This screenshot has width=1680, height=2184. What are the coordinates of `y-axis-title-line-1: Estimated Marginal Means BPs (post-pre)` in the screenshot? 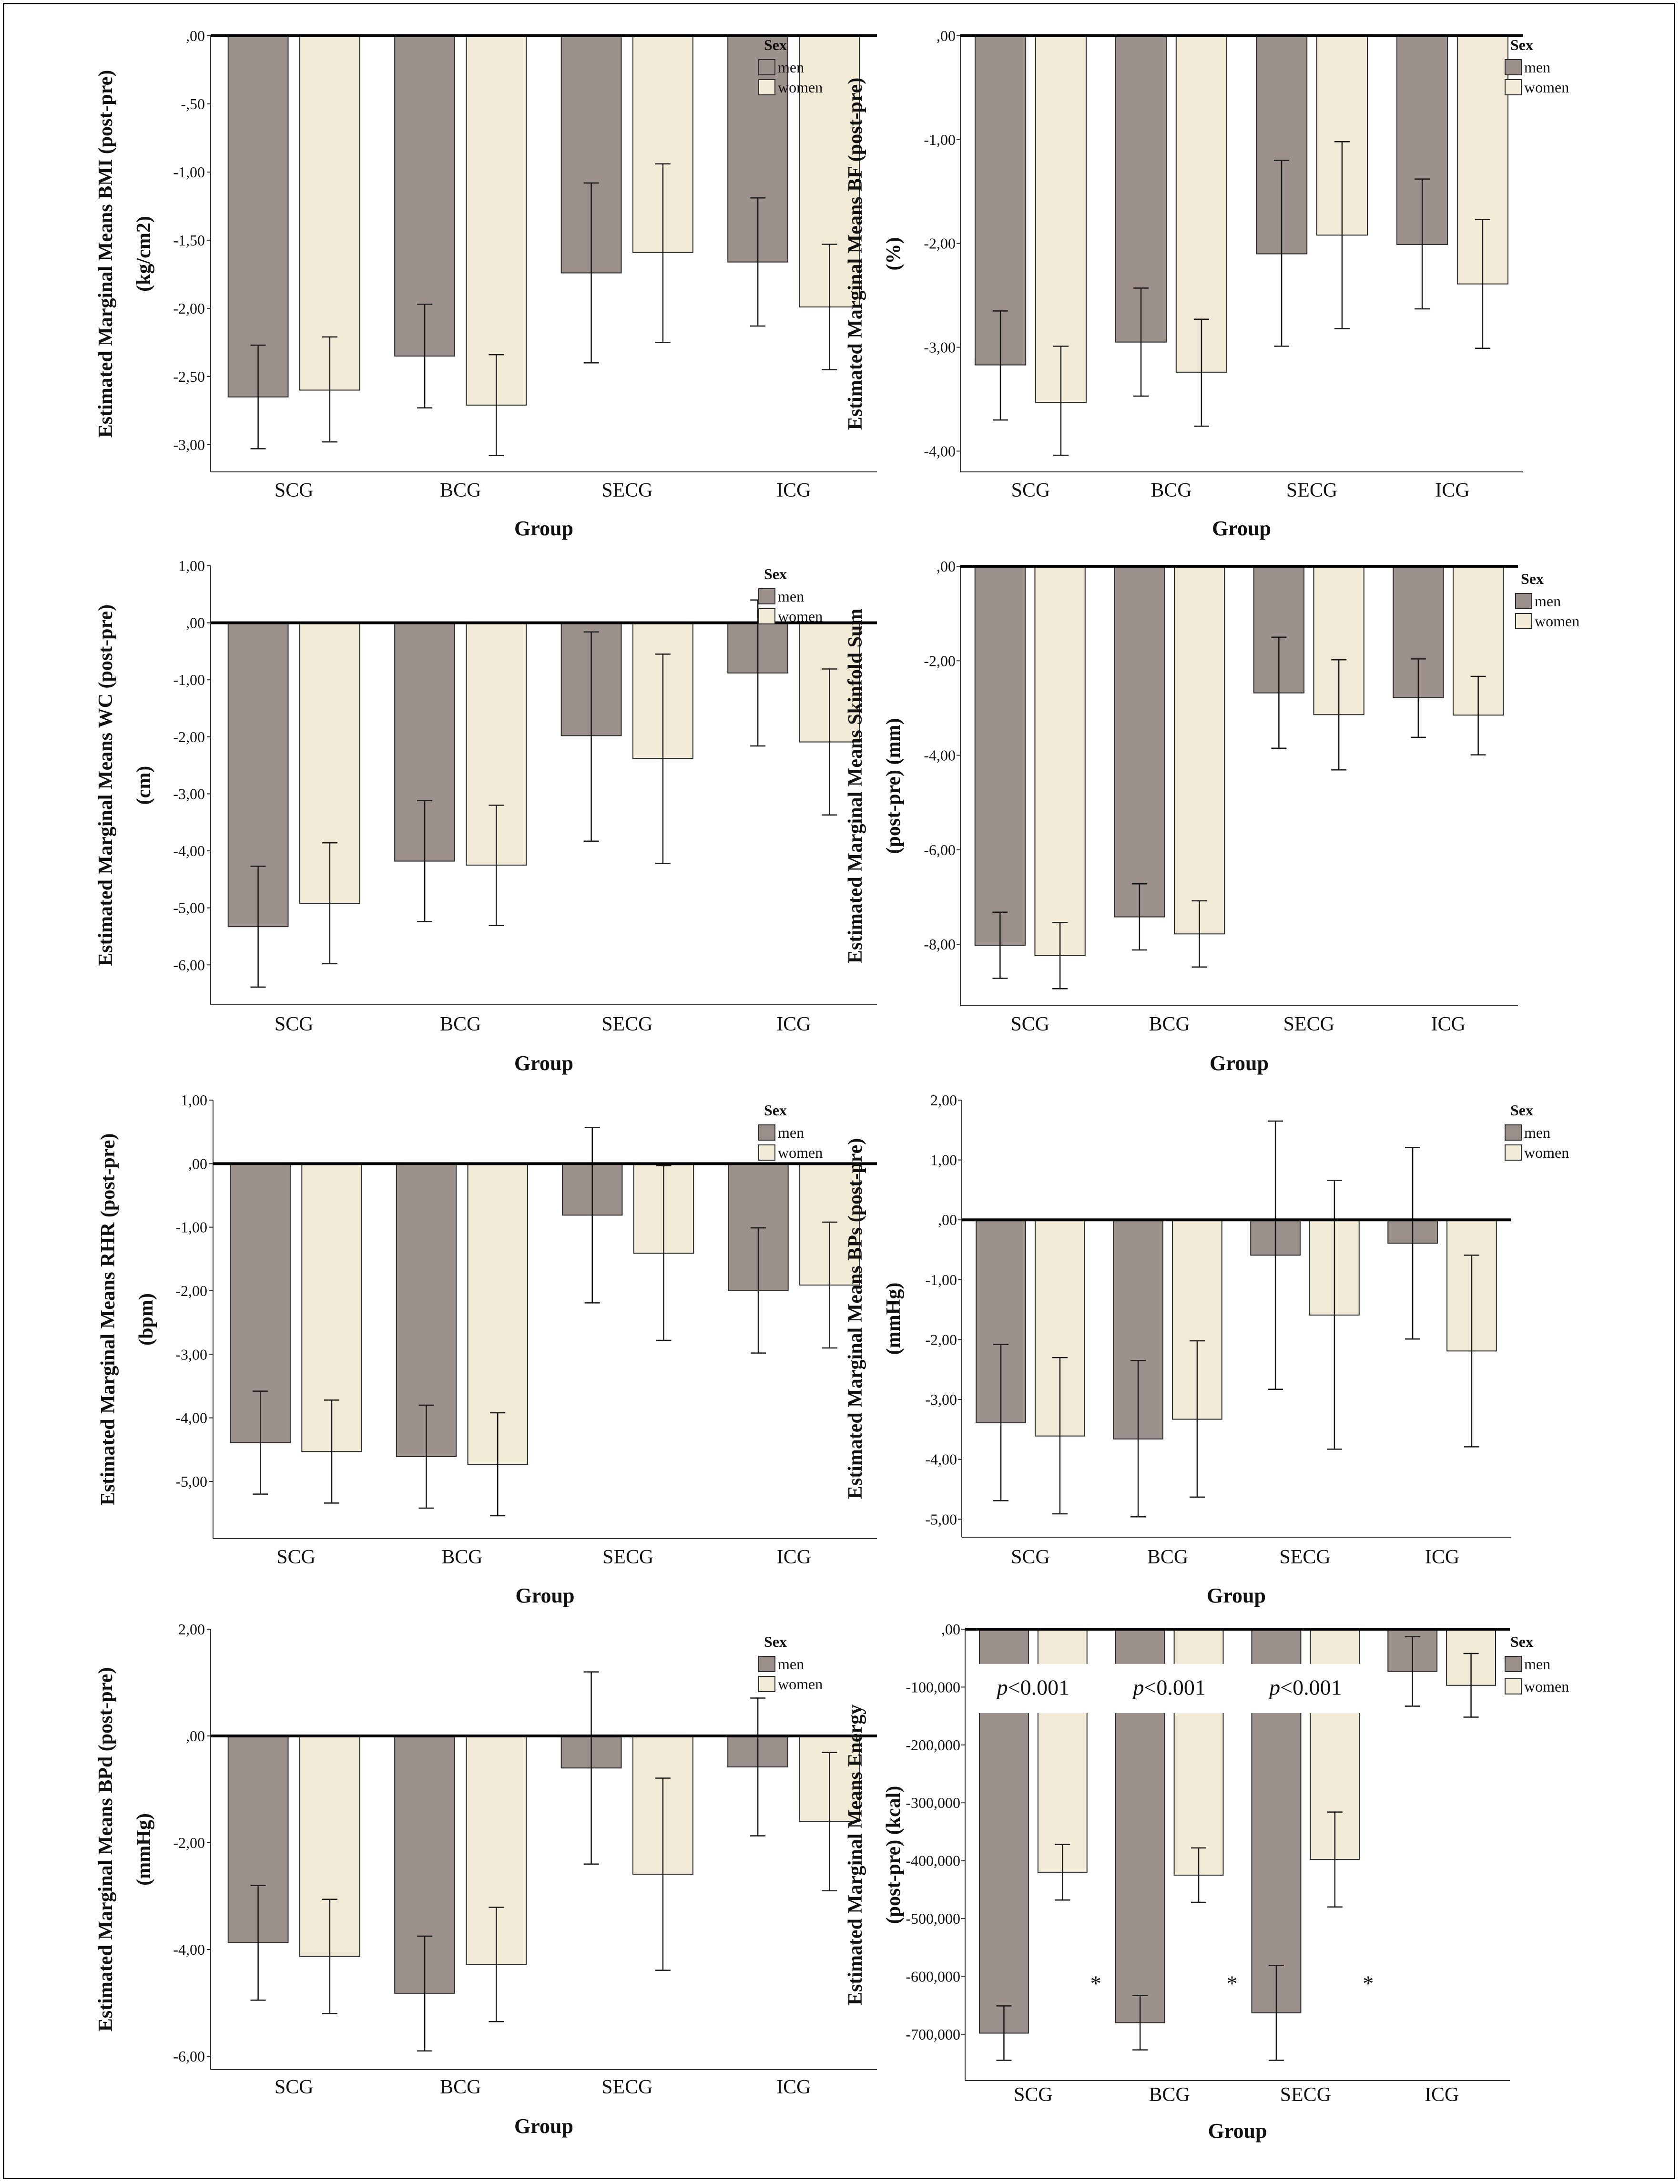 It's located at (855, 1319).